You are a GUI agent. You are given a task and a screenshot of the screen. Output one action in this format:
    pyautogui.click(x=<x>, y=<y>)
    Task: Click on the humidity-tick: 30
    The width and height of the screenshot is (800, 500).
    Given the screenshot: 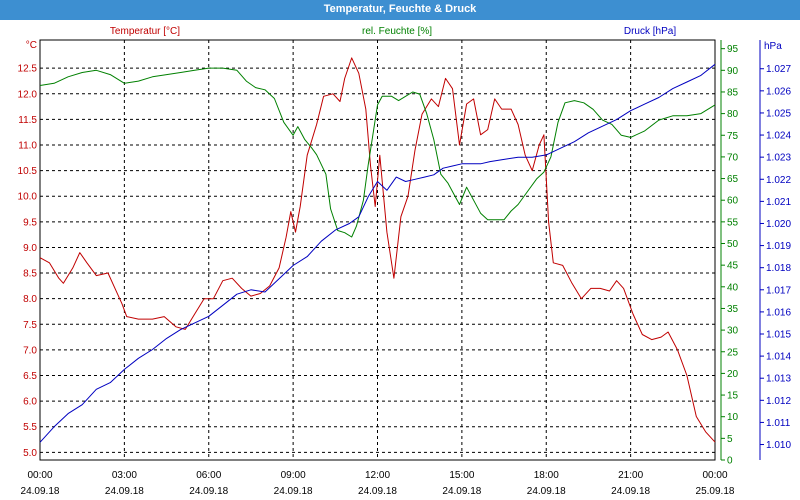 What is the action you would take?
    pyautogui.click(x=733, y=331)
    